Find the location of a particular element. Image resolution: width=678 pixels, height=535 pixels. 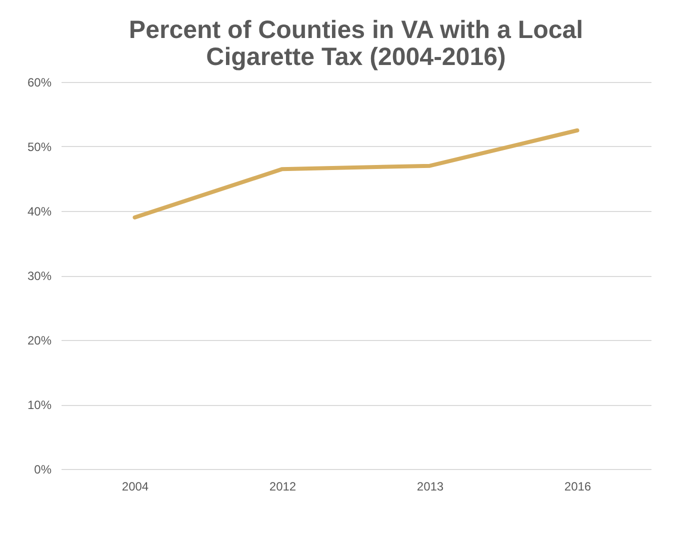

y-tick-label: 40% is located at coordinates (39, 211).